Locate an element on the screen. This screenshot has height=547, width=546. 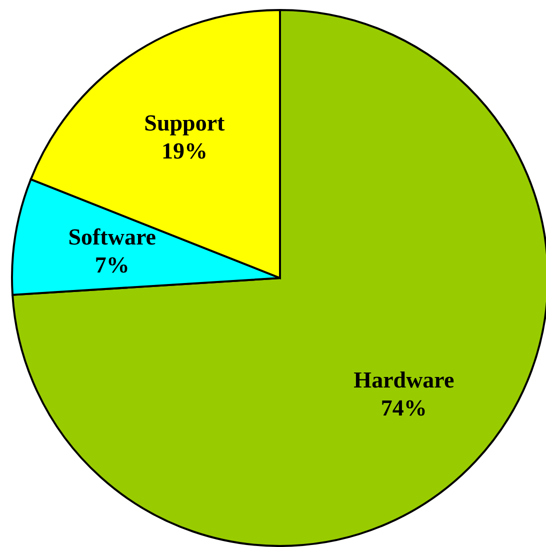
slice-label: Support is located at coordinates (185, 123).